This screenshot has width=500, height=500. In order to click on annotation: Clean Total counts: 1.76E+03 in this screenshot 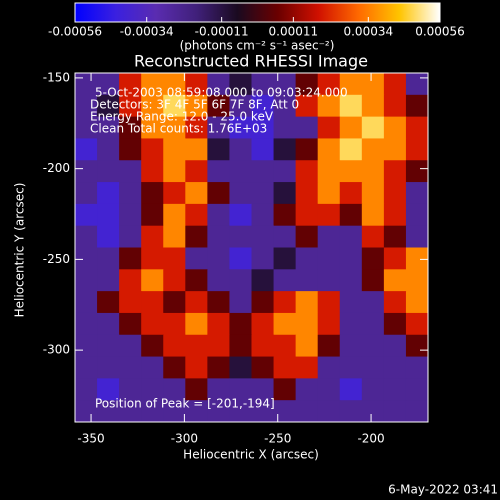, I will do `click(178, 129)`.